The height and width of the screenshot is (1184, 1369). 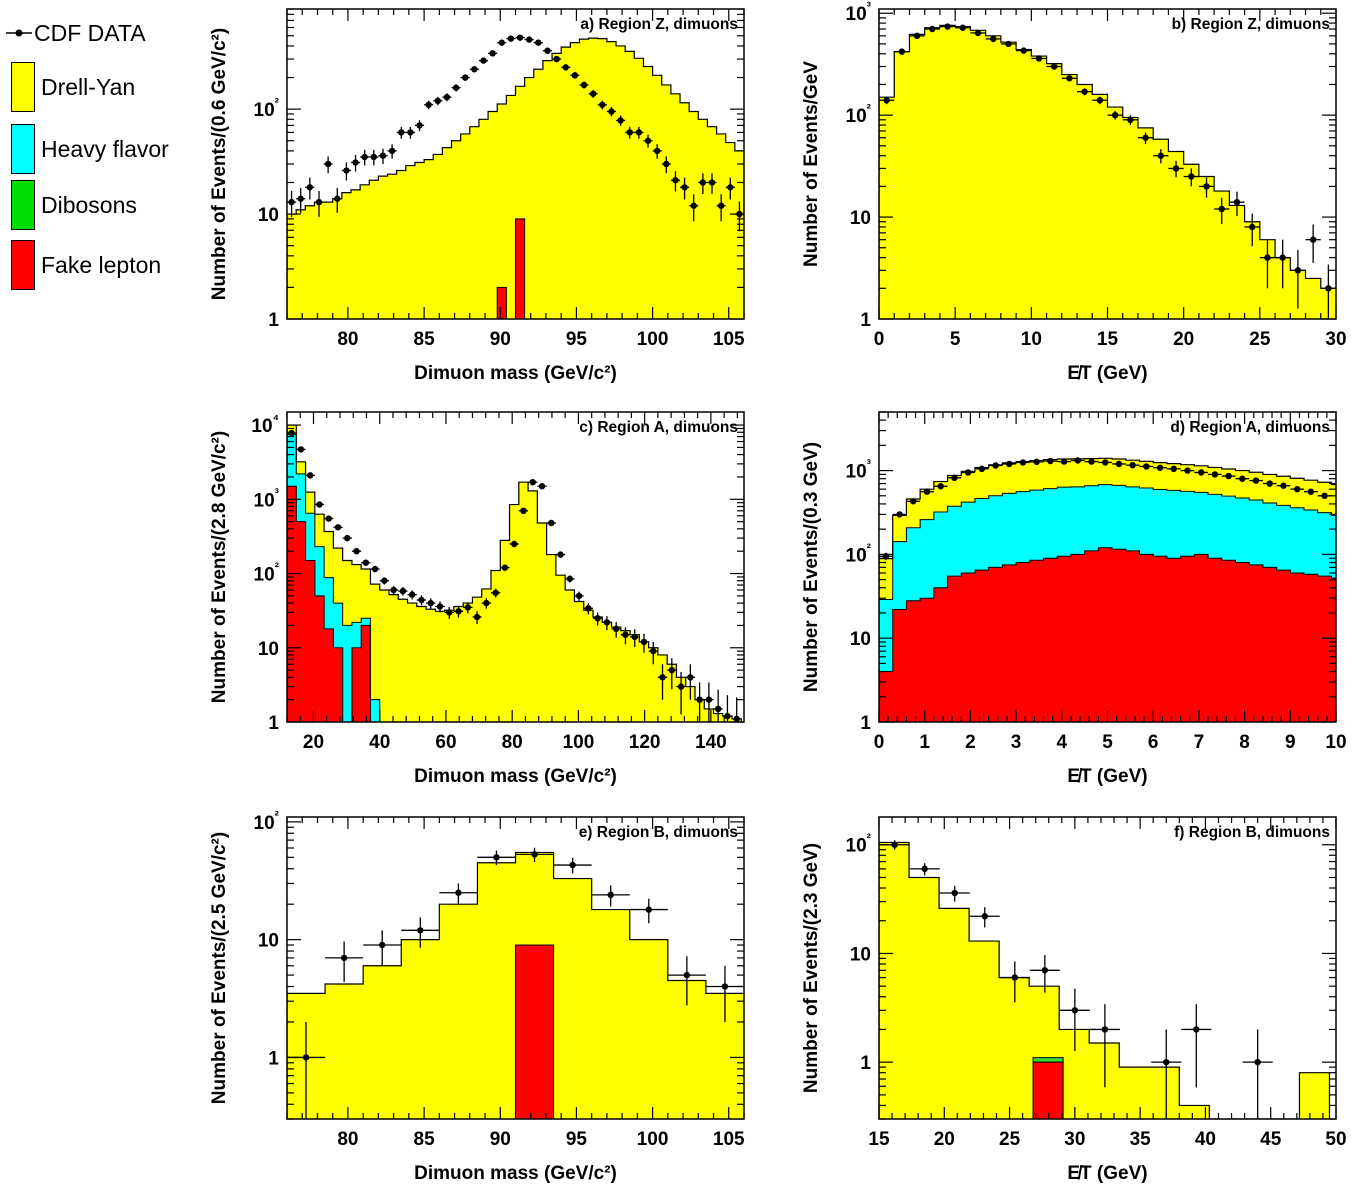 What do you see at coordinates (955, 339) in the screenshot?
I see `x-tick-label: 5` at bounding box center [955, 339].